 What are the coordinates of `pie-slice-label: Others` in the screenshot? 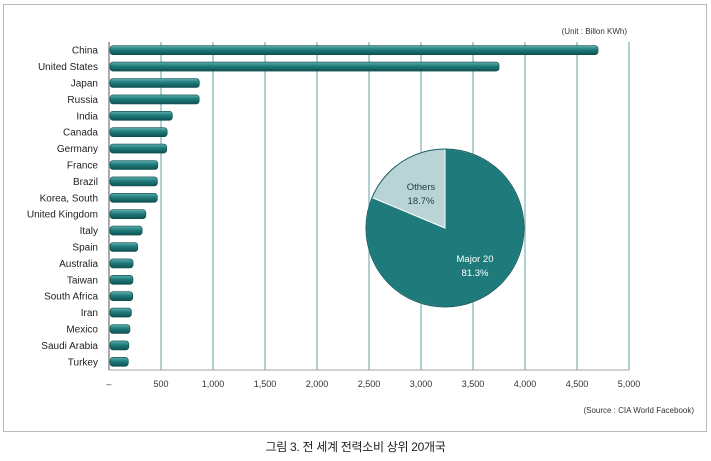 It's located at (421, 187).